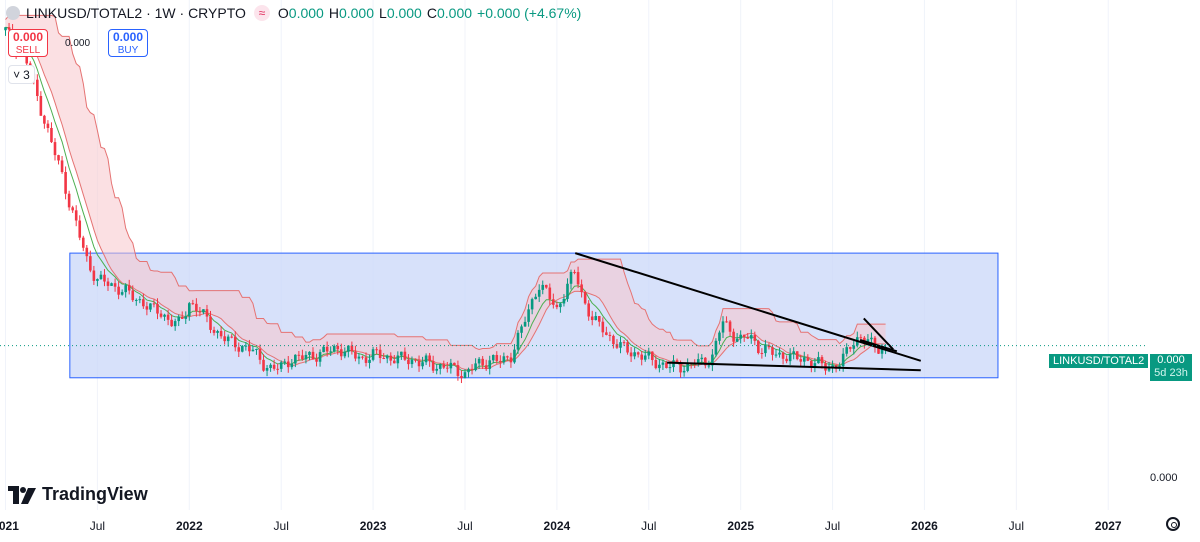  Describe the element at coordinates (128, 43) in the screenshot. I see `buy-button: 0.000 BUY` at that location.